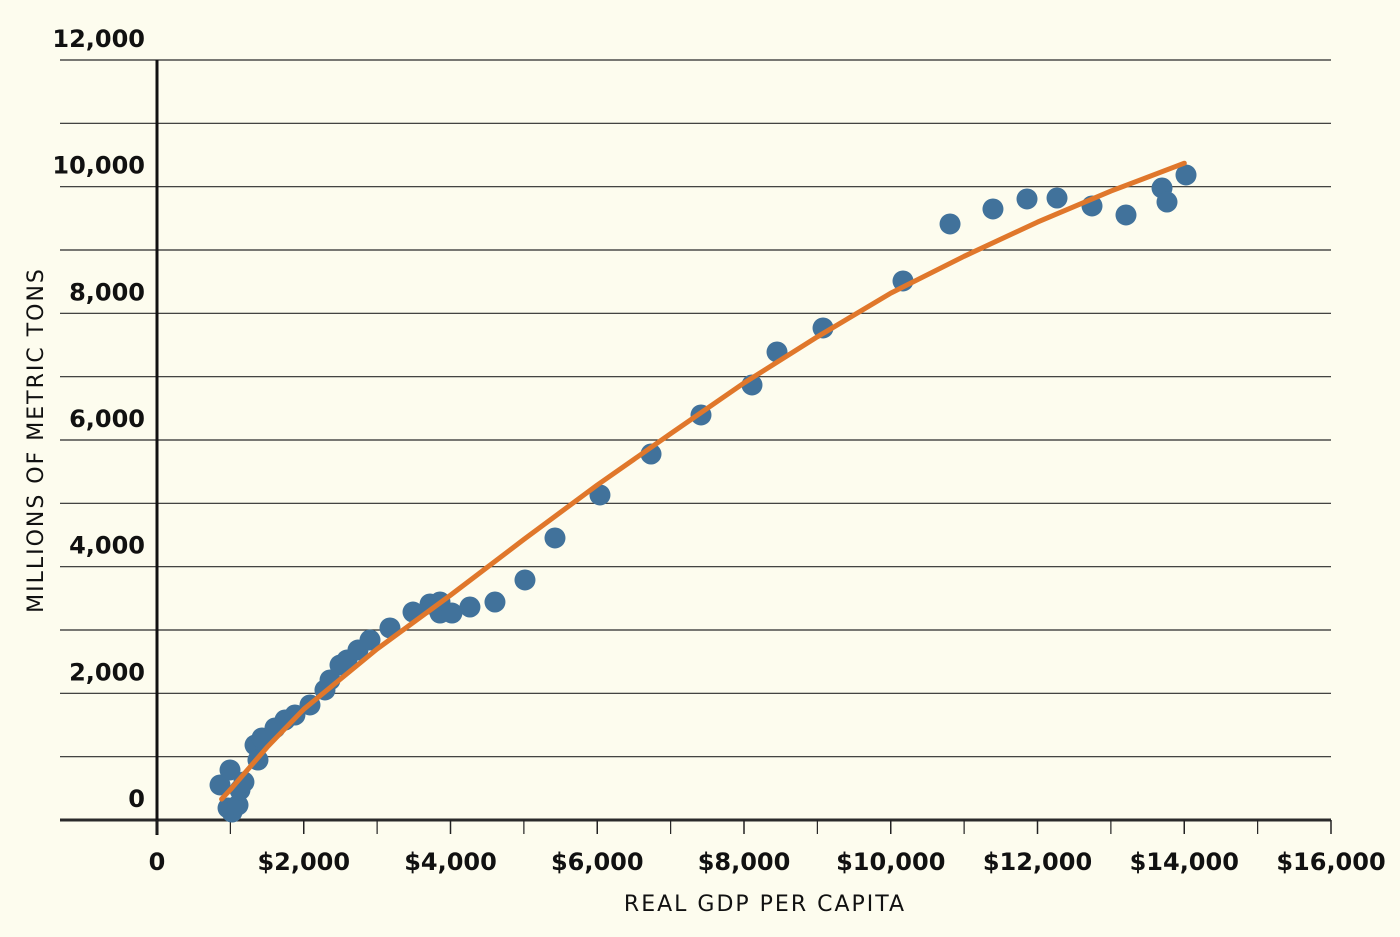 This screenshot has width=1400, height=937. Describe the element at coordinates (765, 904) in the screenshot. I see `x-axis-title: REAL GDP PER CAPITA` at that location.